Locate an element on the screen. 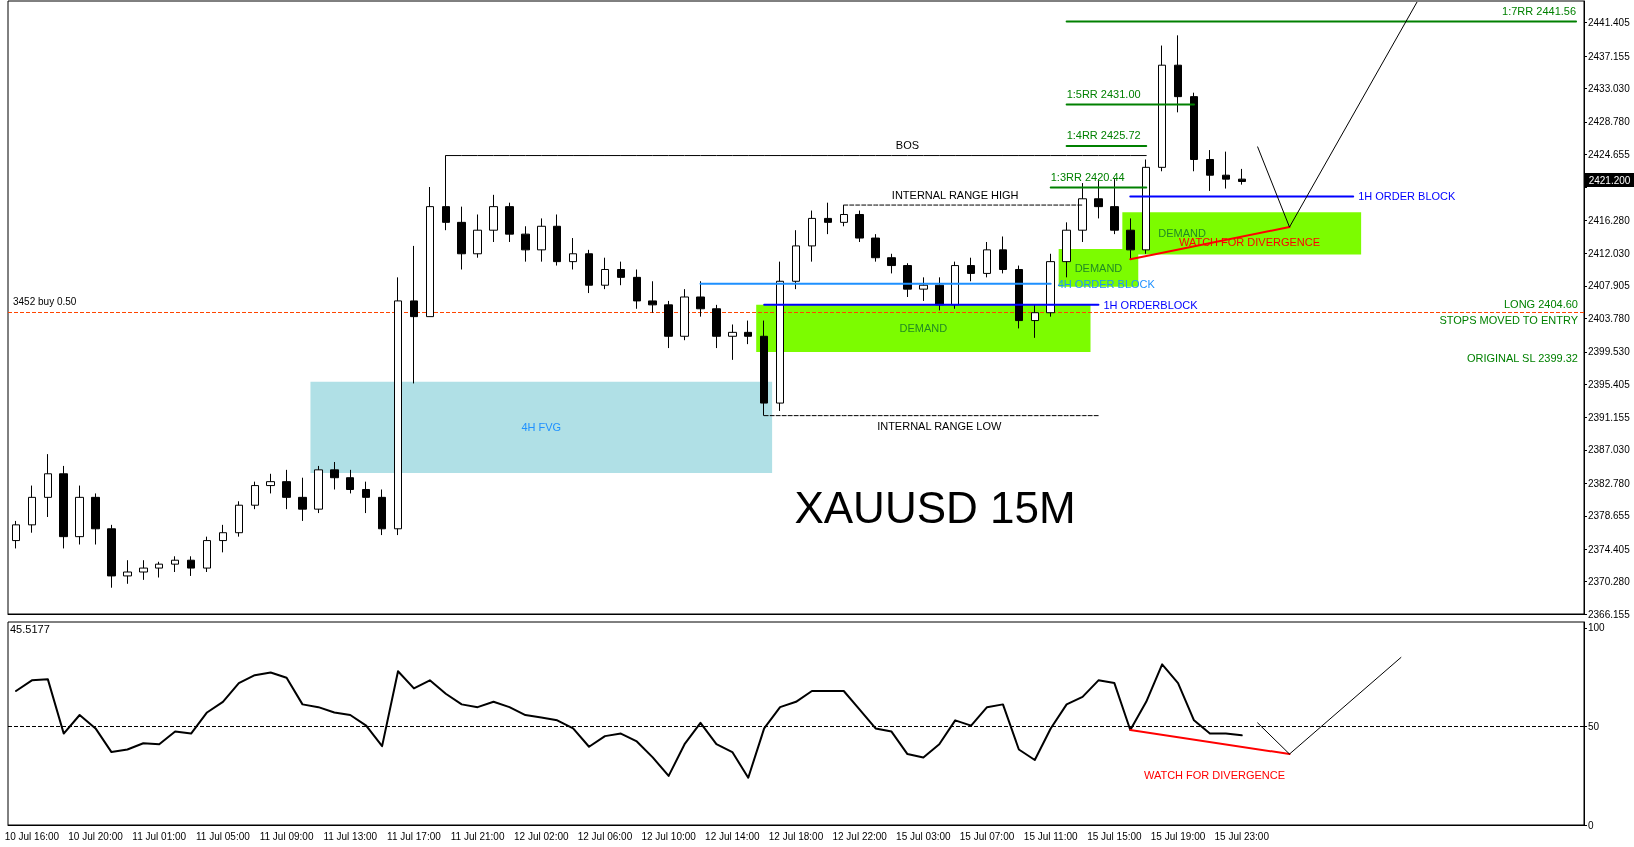 Image resolution: width=1634 pixels, height=847 pixels. x-tick-label: 11 Jul 05:00 is located at coordinates (223, 836).